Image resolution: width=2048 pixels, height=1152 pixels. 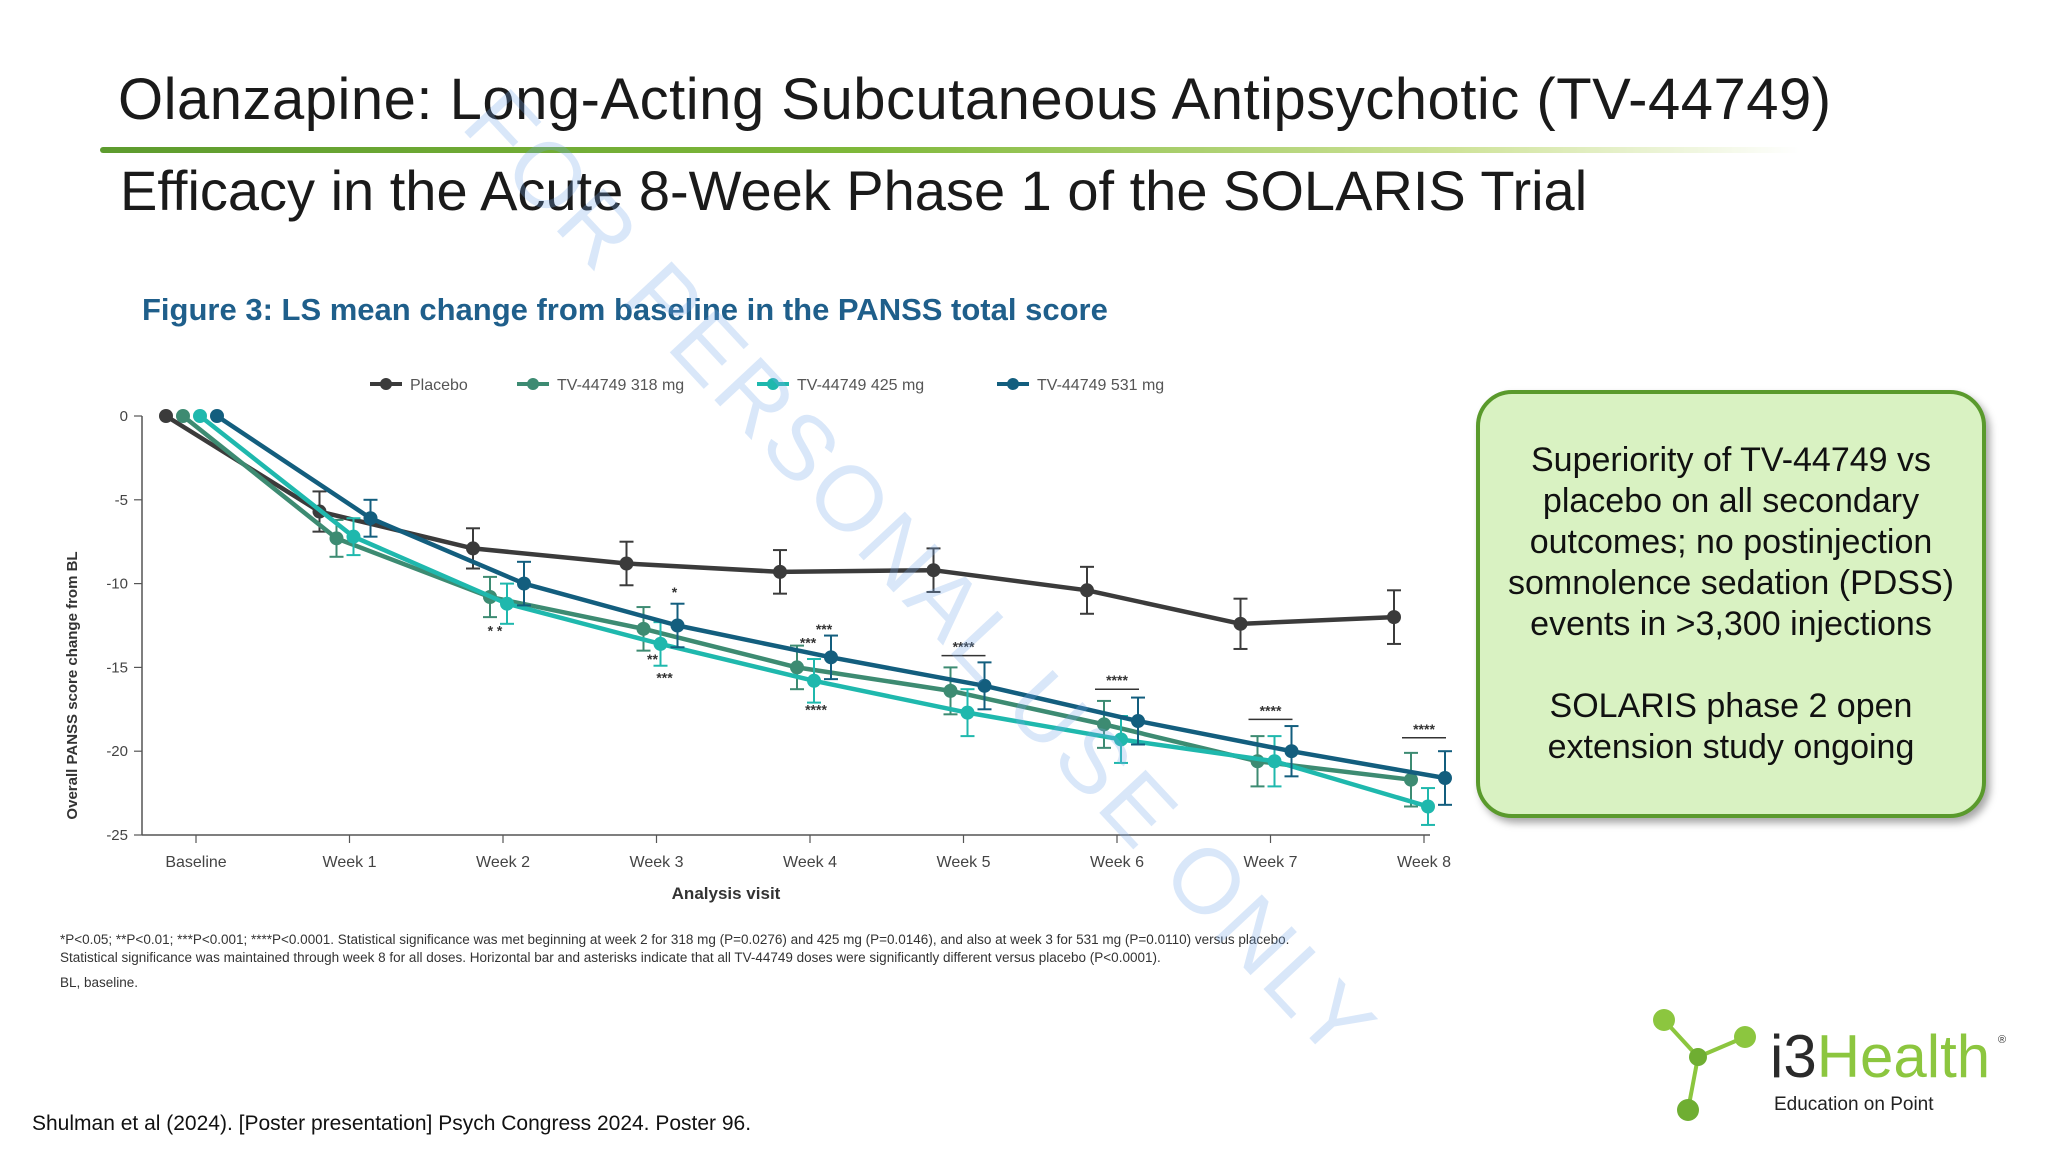 I want to click on y-tick-label: -10, so click(x=117, y=584).